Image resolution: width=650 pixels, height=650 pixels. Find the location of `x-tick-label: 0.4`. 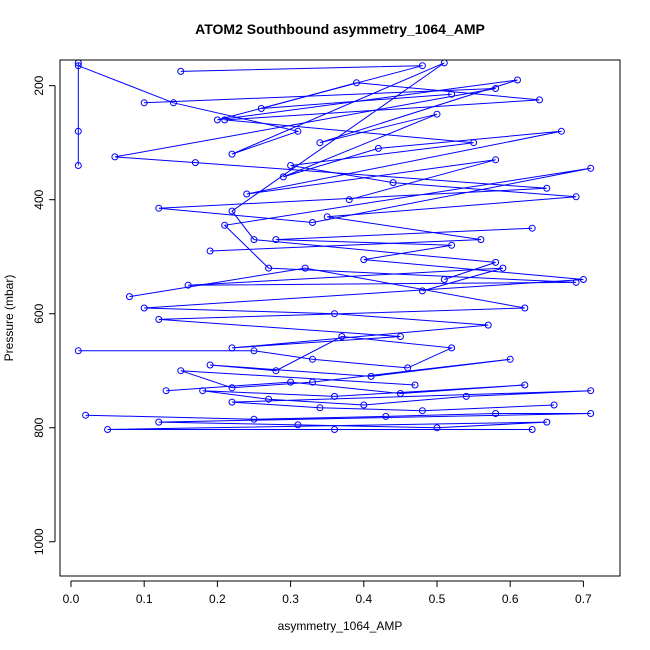

x-tick-label: 0.4 is located at coordinates (363, 599).